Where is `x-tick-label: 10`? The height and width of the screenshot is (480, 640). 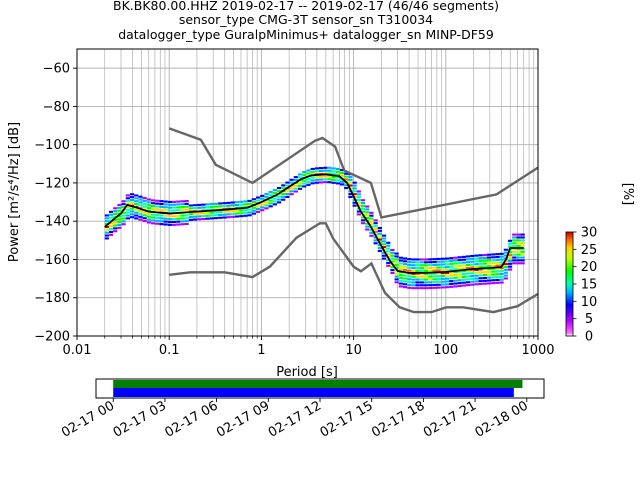
x-tick-label: 10 is located at coordinates (353, 350).